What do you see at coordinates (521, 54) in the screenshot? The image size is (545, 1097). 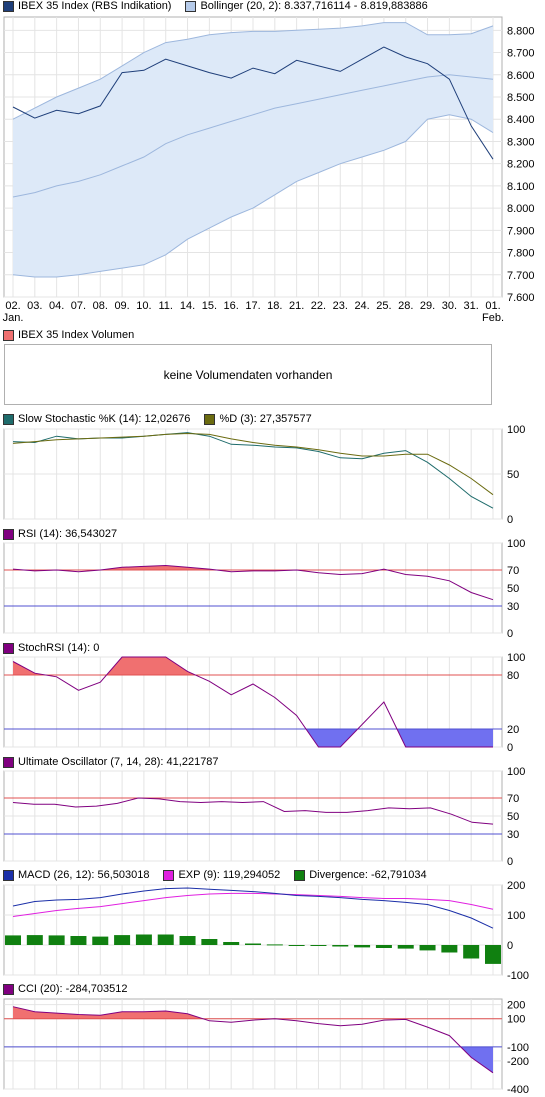 I see `price-ytick-label: 8.700` at bounding box center [521, 54].